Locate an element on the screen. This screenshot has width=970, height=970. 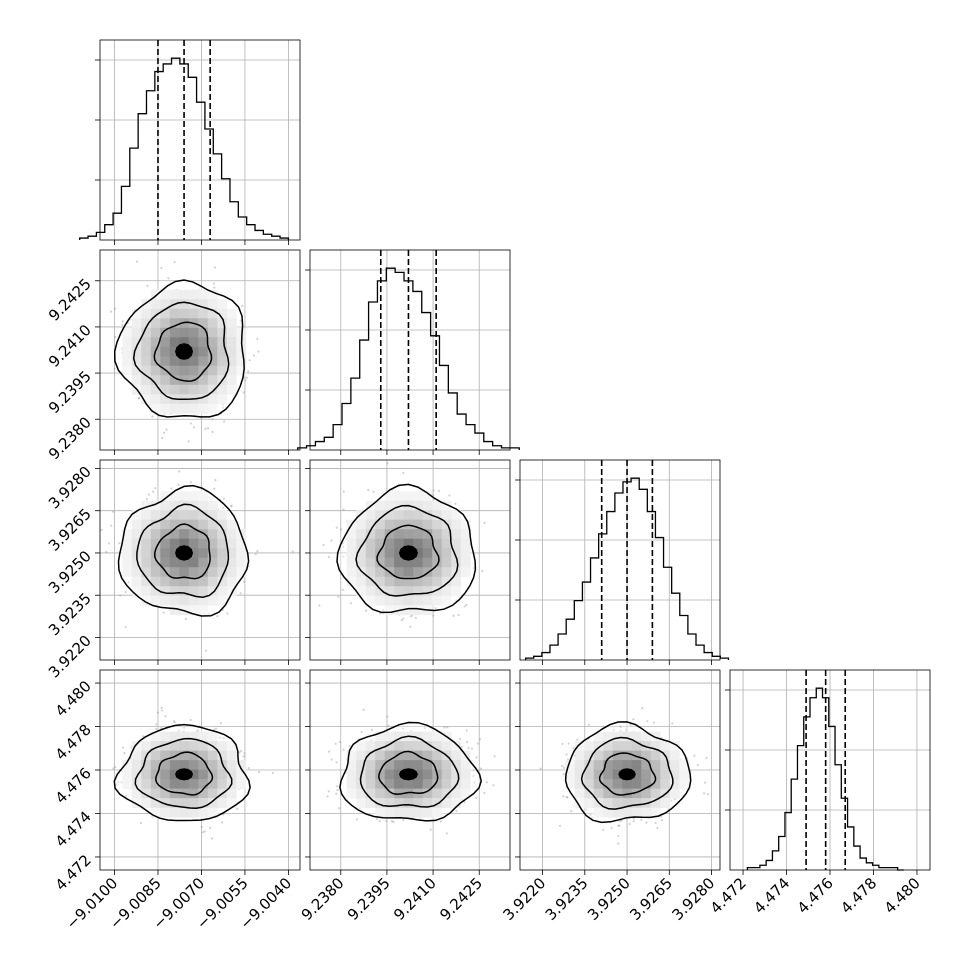
x-tick-label: 4.472 is located at coordinates (728, 895).